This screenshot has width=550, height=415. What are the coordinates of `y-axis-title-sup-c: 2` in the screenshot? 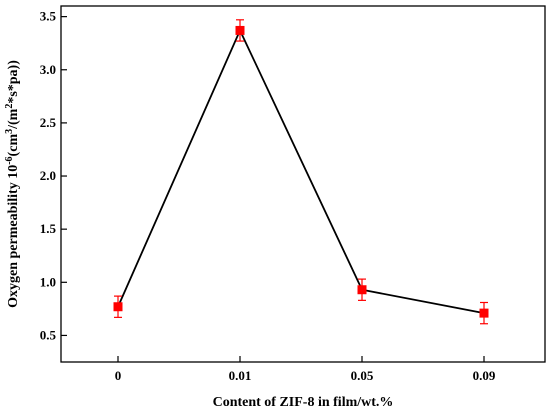 It's located at (9, 106).